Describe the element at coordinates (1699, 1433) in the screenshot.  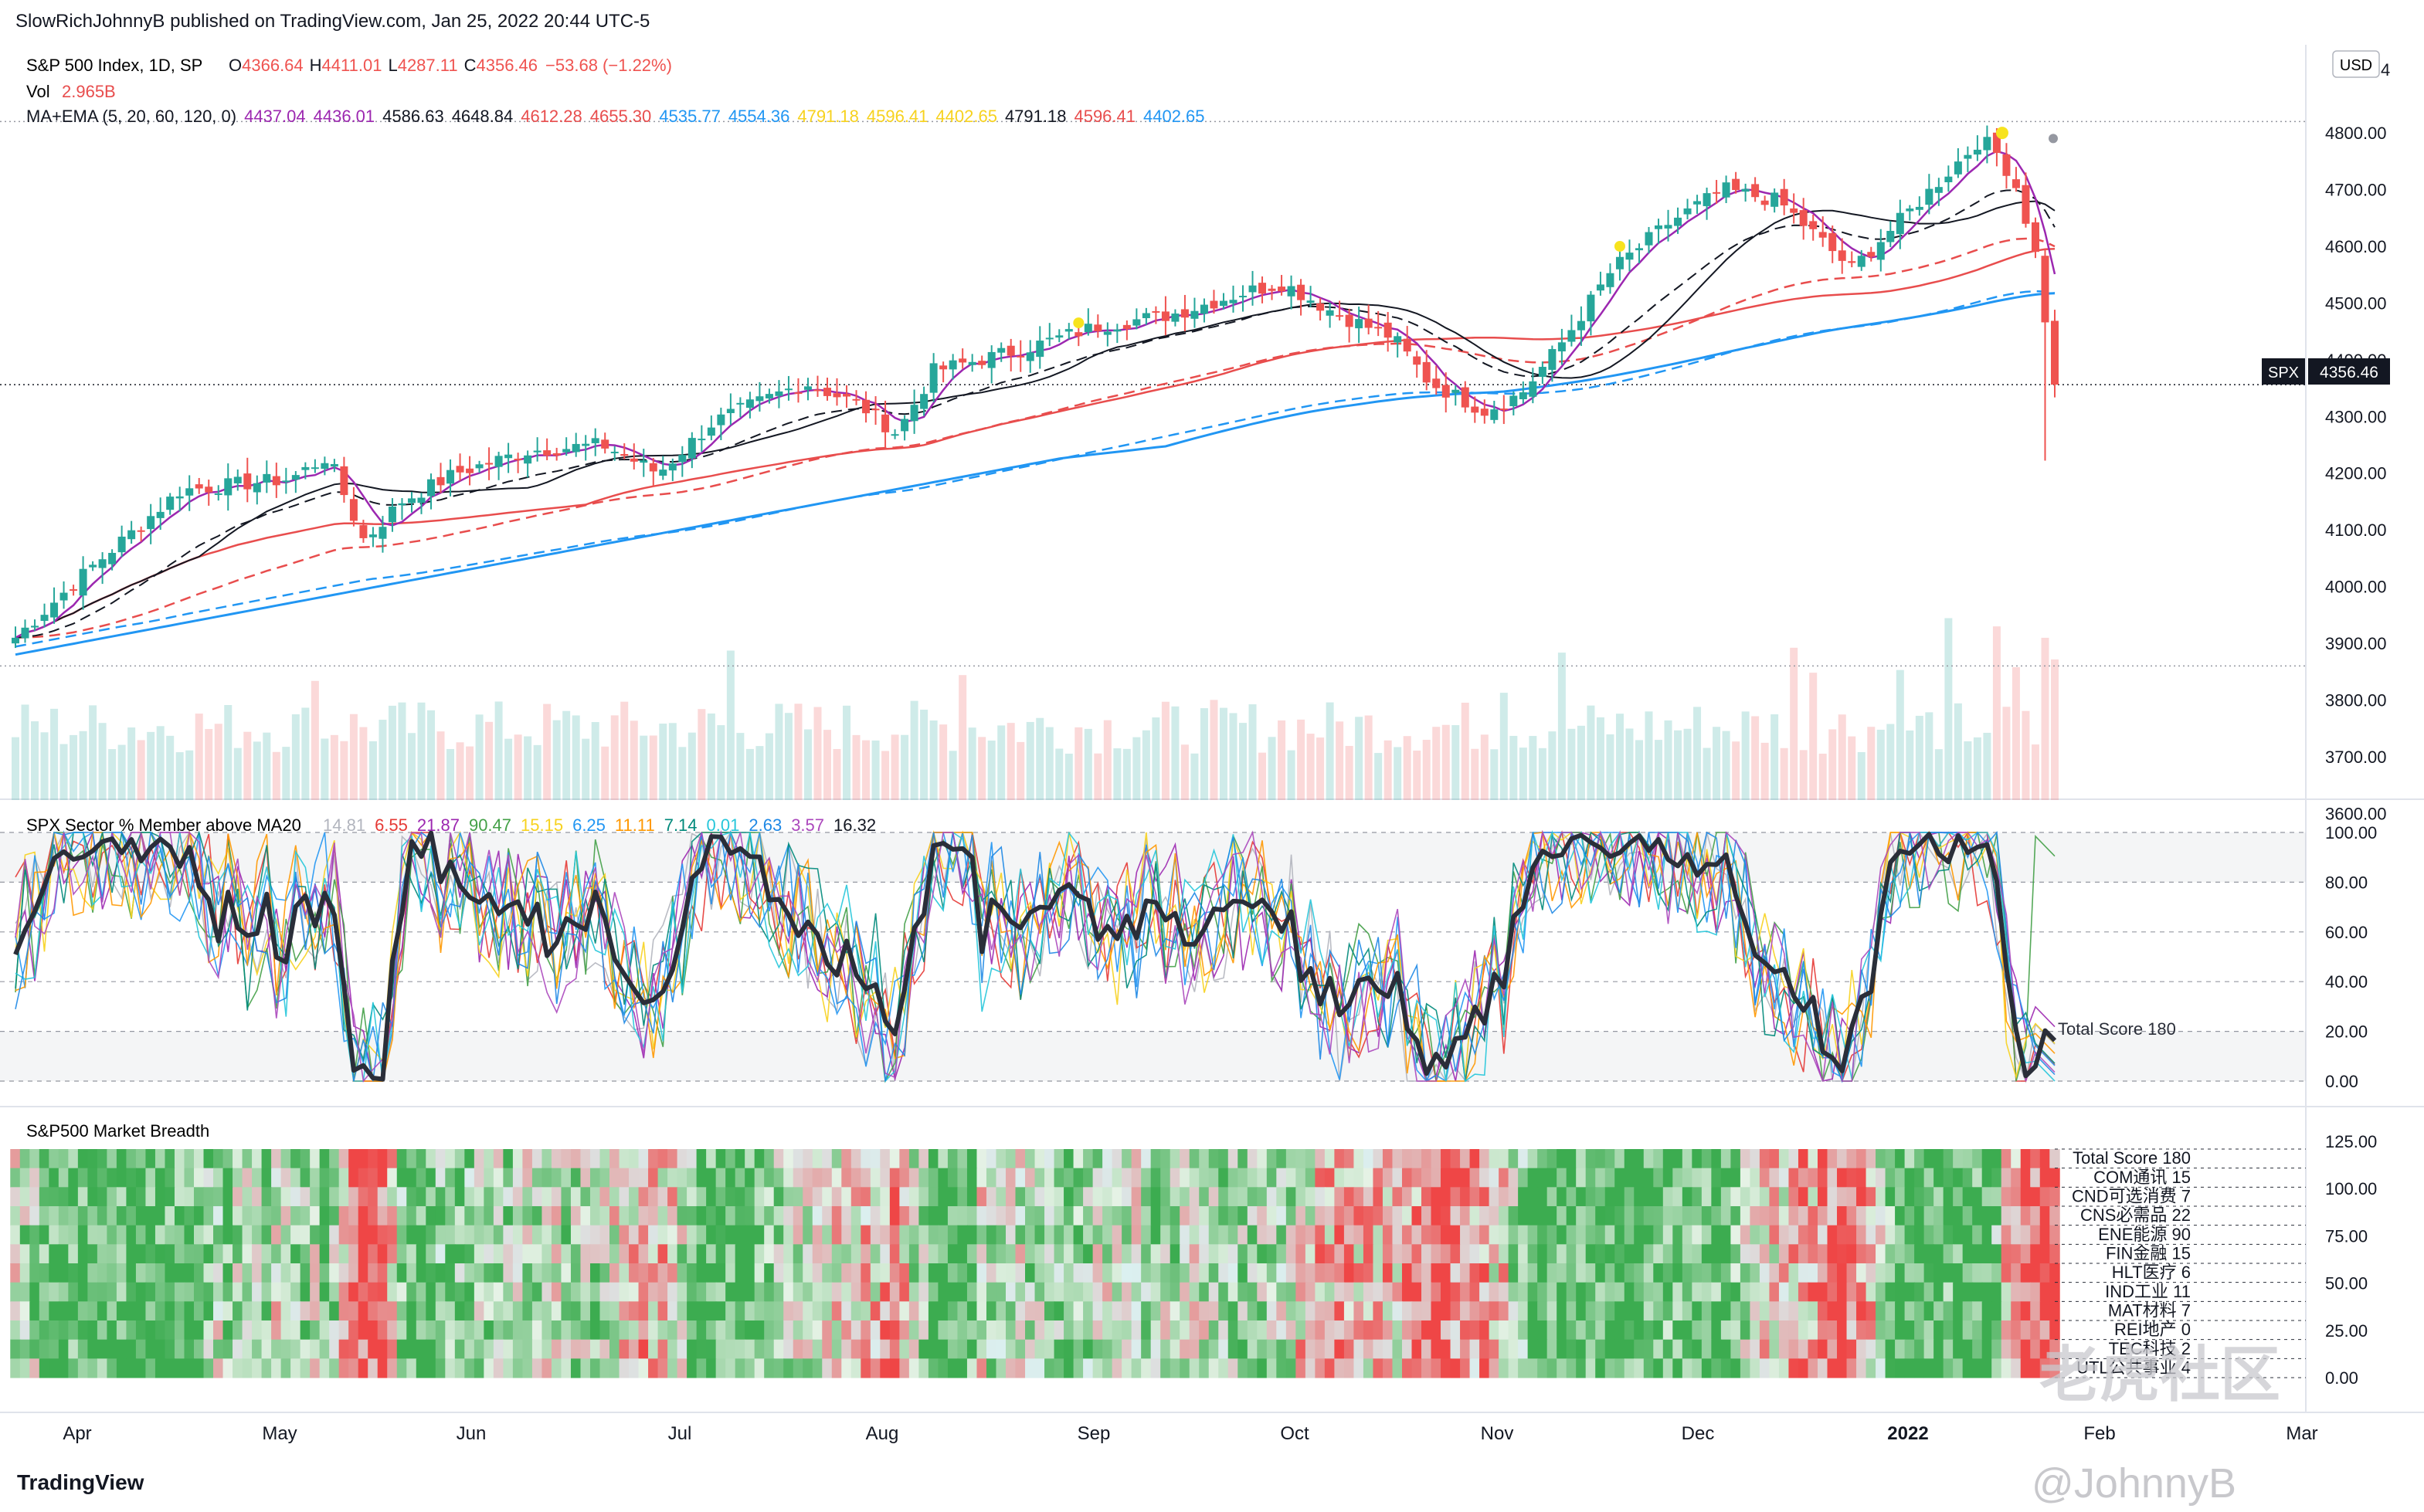
I see `x-tick: Dec` at that location.